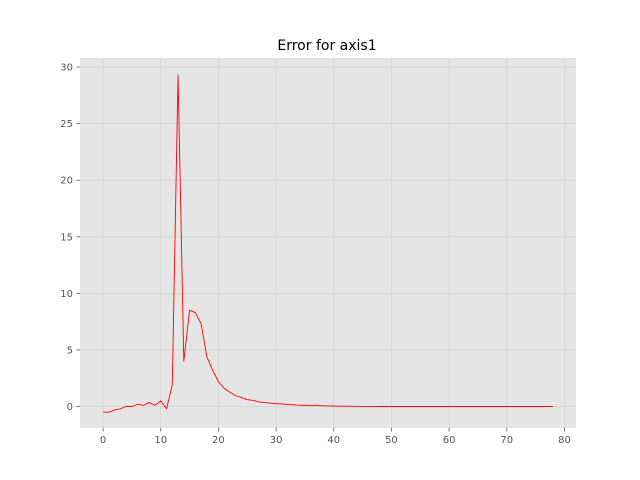 The height and width of the screenshot is (480, 640). What do you see at coordinates (66, 294) in the screenshot?
I see `y-tick-label: 10` at bounding box center [66, 294].